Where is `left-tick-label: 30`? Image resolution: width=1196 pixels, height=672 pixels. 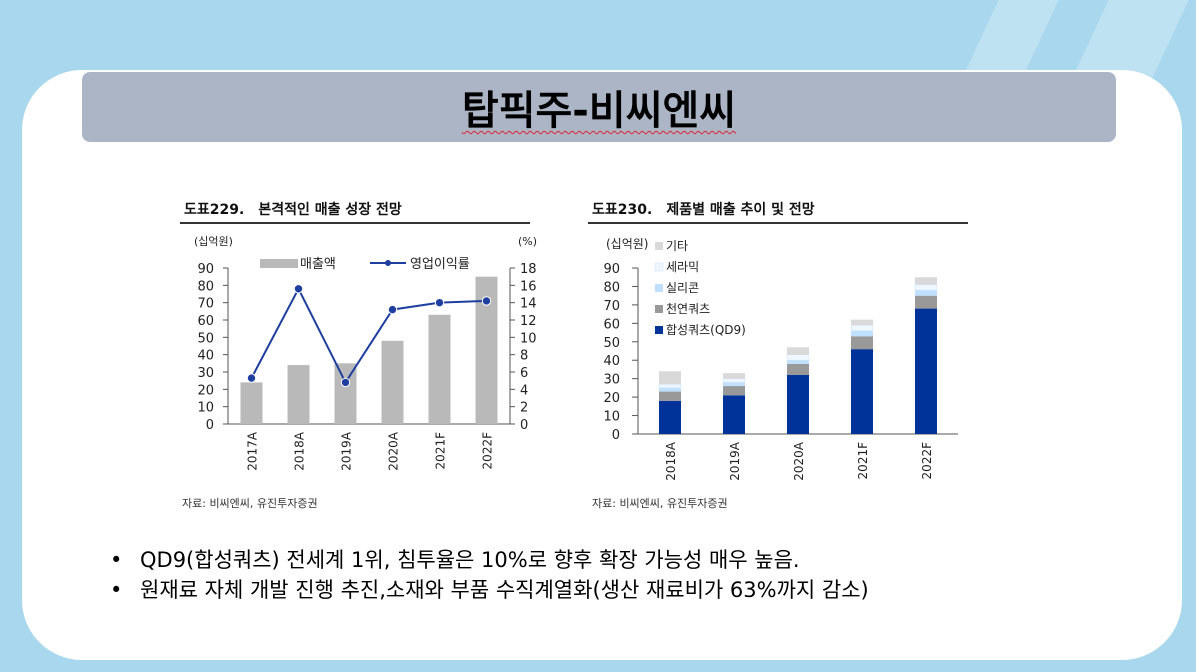
left-tick-label: 30 is located at coordinates (205, 373).